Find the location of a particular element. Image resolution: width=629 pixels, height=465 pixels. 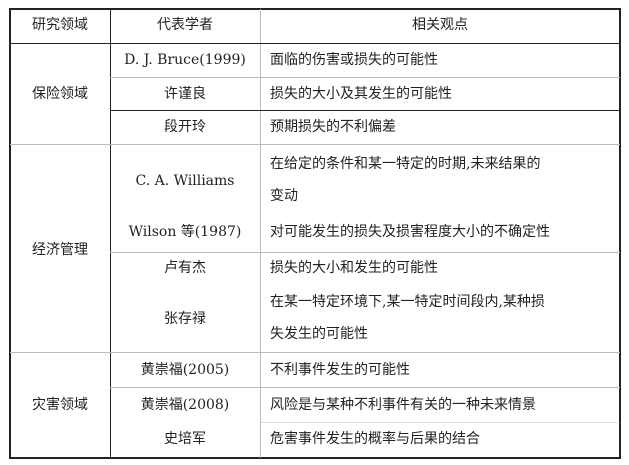

header-scholar: 代表学者 is located at coordinates (185, 25).